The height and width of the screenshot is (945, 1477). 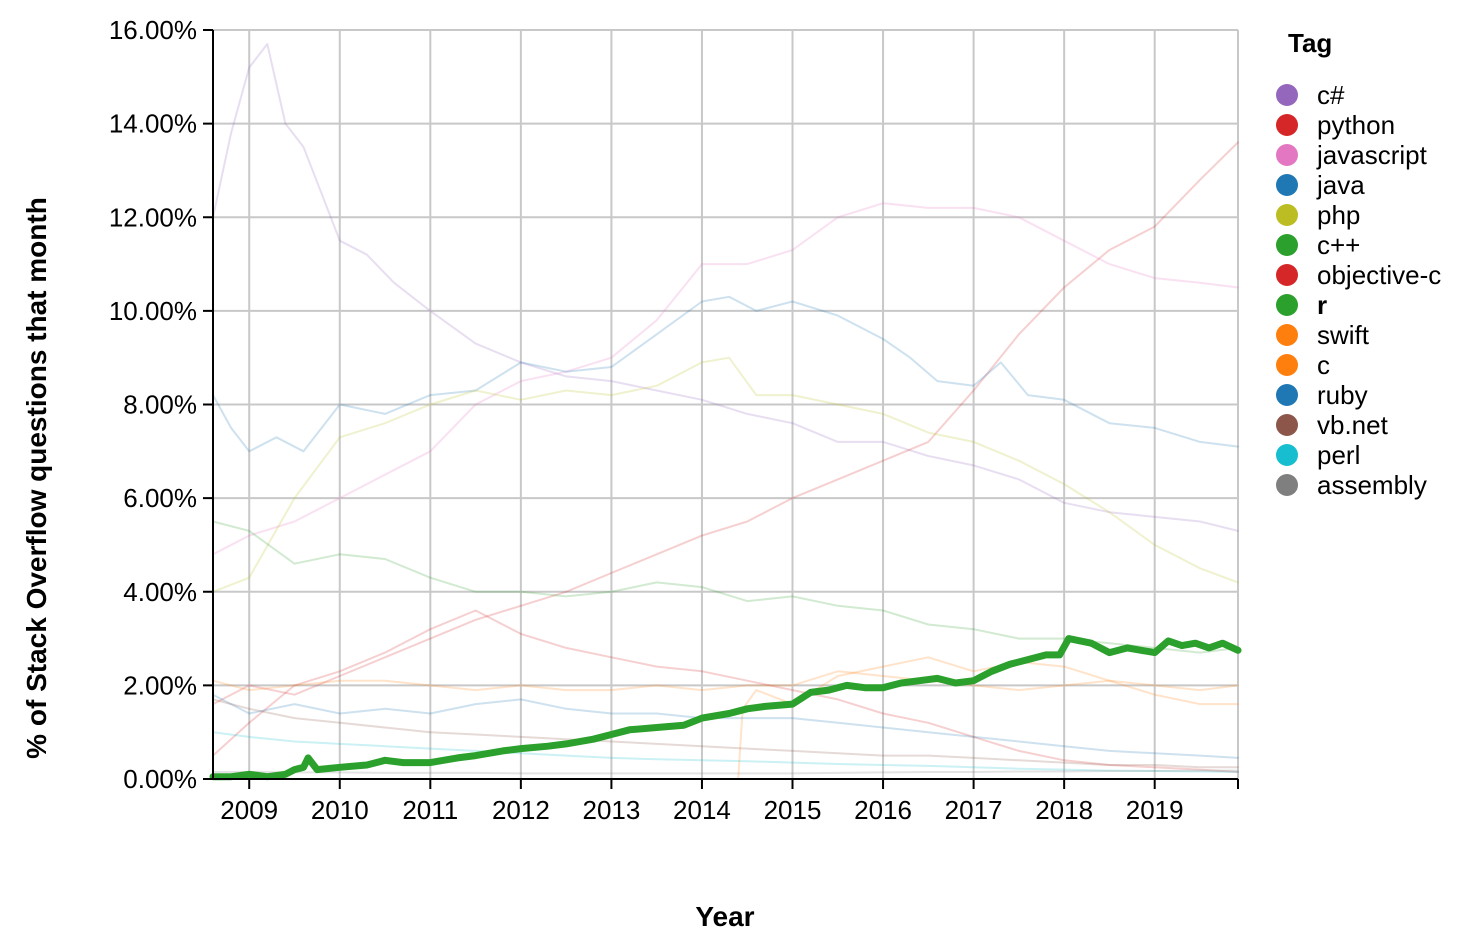 I want to click on legend-label: c#, so click(x=1331, y=95).